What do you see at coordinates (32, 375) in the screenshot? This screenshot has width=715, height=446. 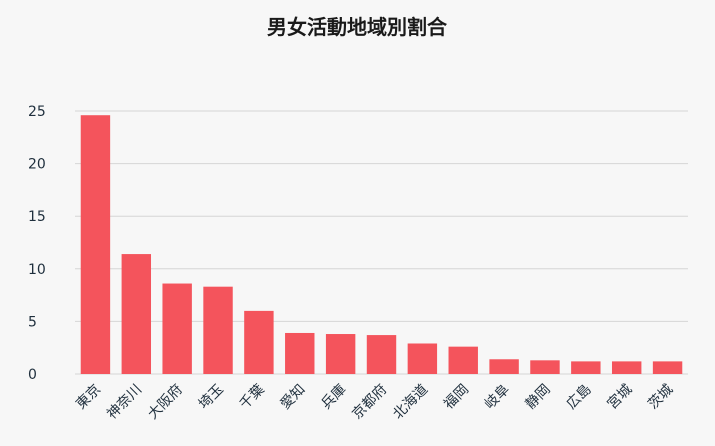 I see `y-tick-label: 0` at bounding box center [32, 375].